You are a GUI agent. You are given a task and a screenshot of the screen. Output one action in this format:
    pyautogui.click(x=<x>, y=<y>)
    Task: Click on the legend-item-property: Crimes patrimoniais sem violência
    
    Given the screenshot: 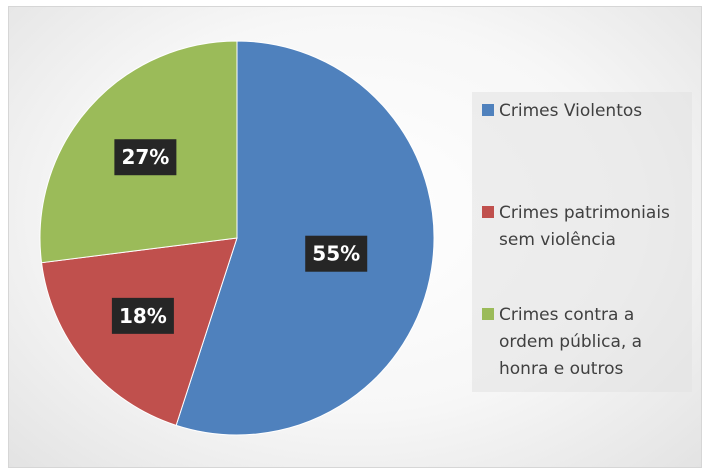 What is the action you would take?
    pyautogui.click(x=584, y=227)
    